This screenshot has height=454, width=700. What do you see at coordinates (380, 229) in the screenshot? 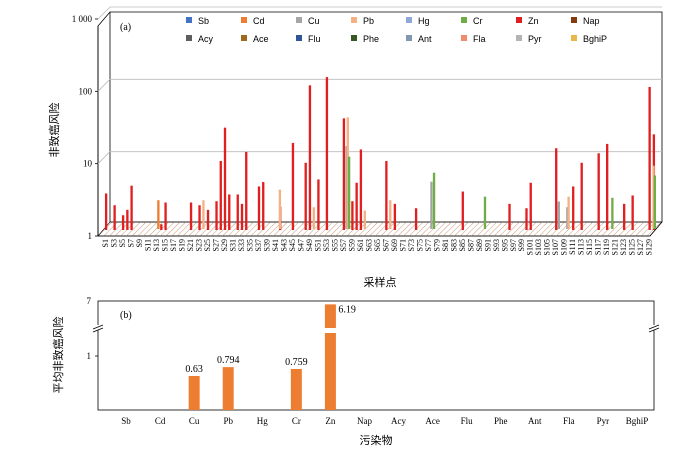
I see `panel-a-floor` at bounding box center [380, 229].